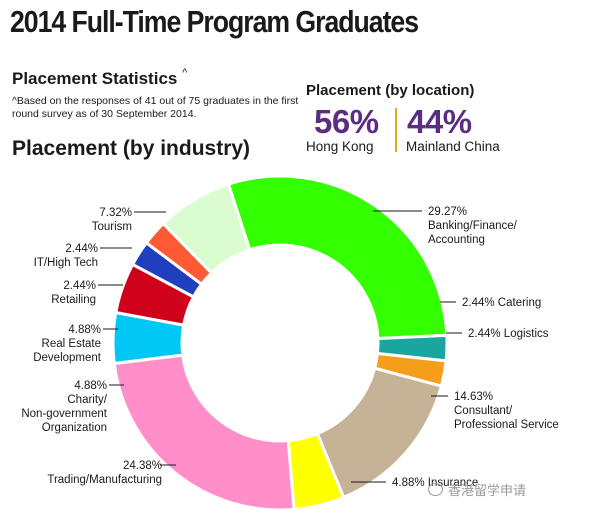  What do you see at coordinates (214, 21) in the screenshot?
I see `page-title: 2014 Full-Time Program Graduates` at bounding box center [214, 21].